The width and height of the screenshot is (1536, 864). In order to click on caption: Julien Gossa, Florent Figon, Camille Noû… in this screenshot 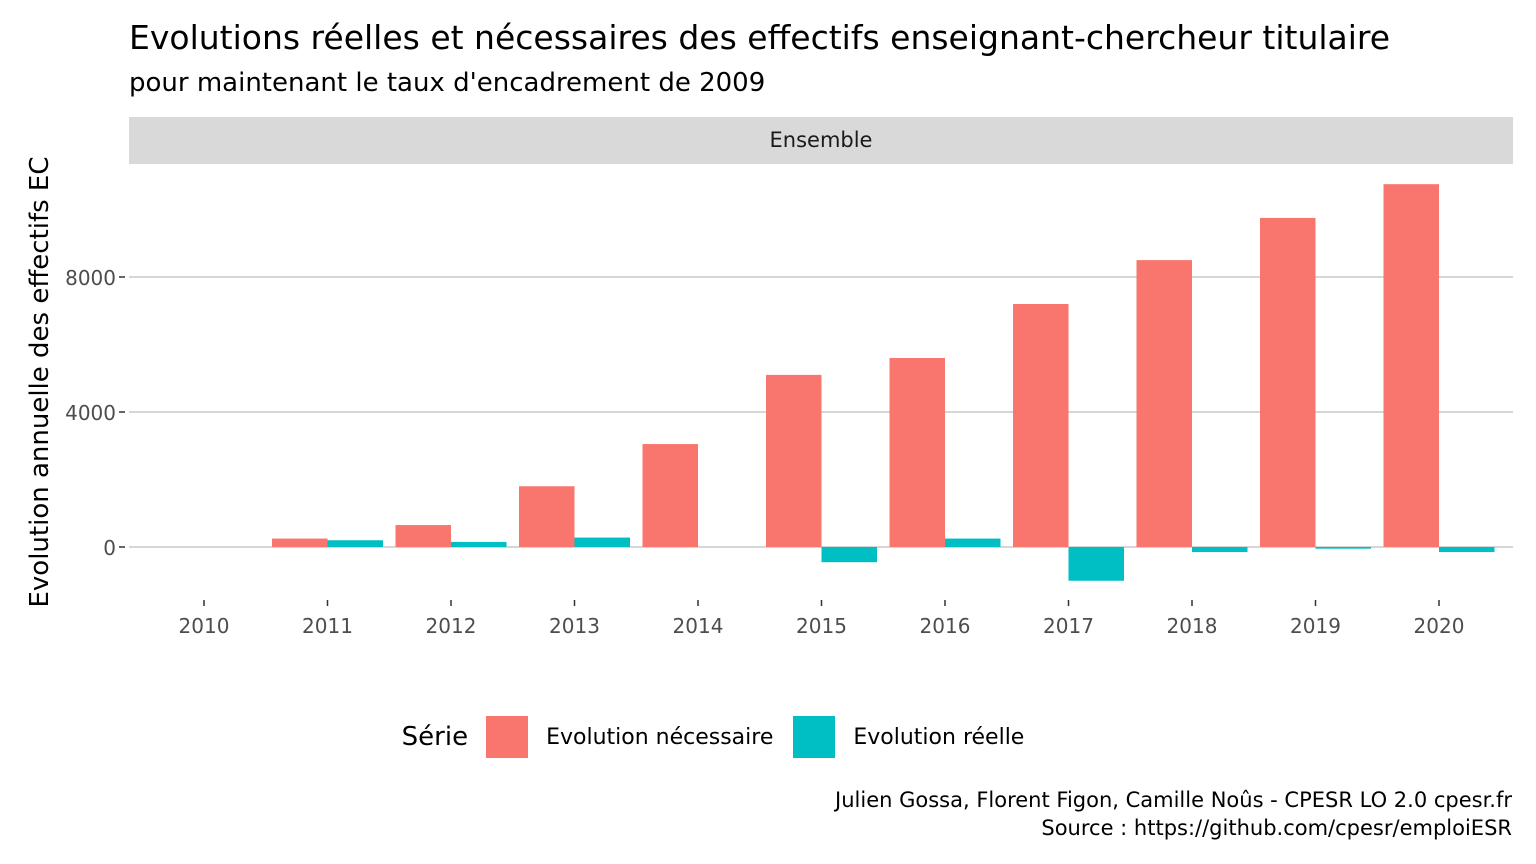, I will do `click(1173, 814)`.